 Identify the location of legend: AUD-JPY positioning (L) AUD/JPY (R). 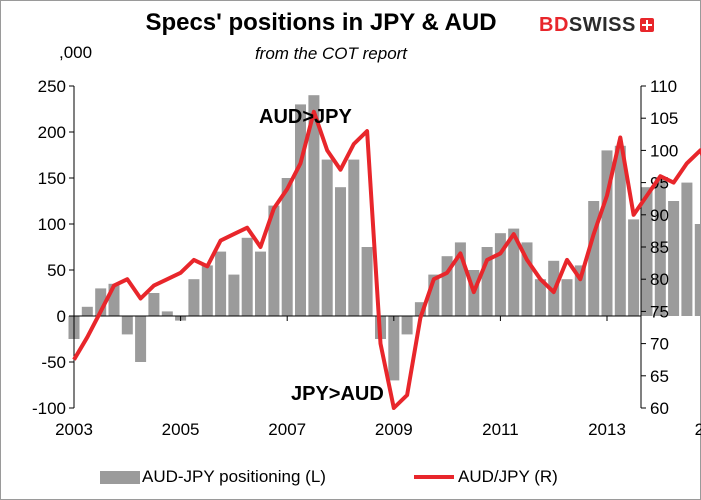
(351, 479).